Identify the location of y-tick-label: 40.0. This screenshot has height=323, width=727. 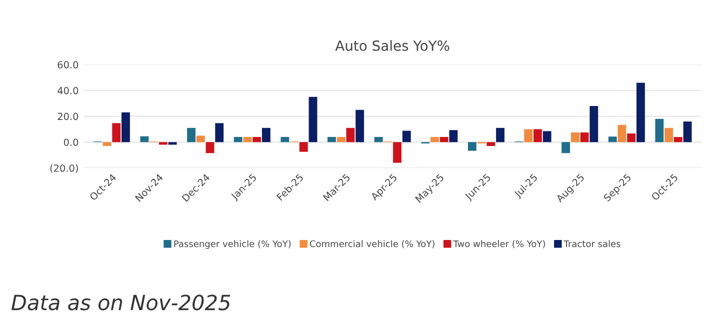
(68, 90).